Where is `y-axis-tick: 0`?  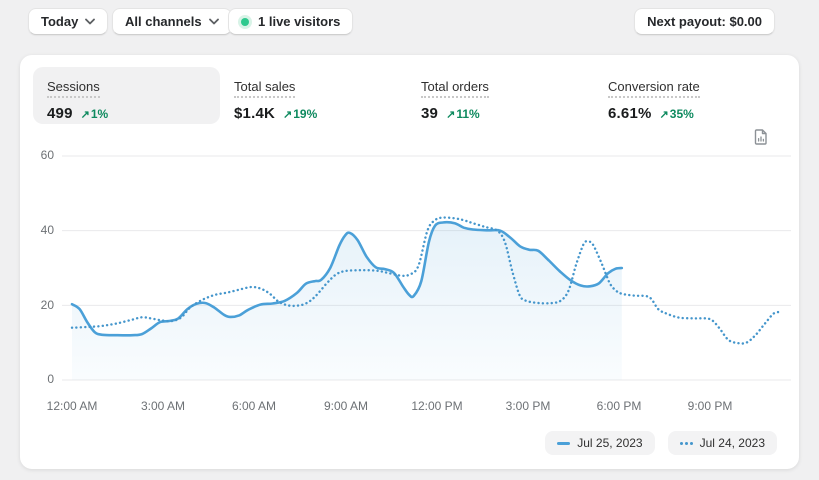
y-axis-tick: 0 is located at coordinates (50, 379).